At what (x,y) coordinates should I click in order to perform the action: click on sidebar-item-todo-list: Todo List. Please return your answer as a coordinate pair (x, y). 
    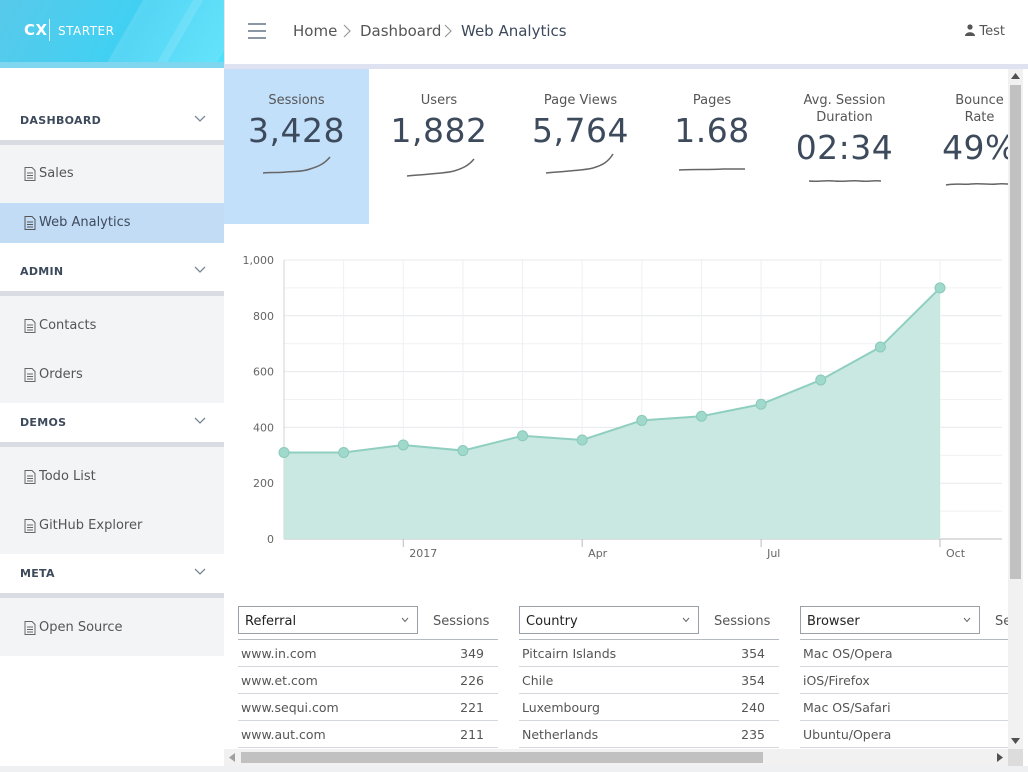
    Looking at the image, I should click on (112, 477).